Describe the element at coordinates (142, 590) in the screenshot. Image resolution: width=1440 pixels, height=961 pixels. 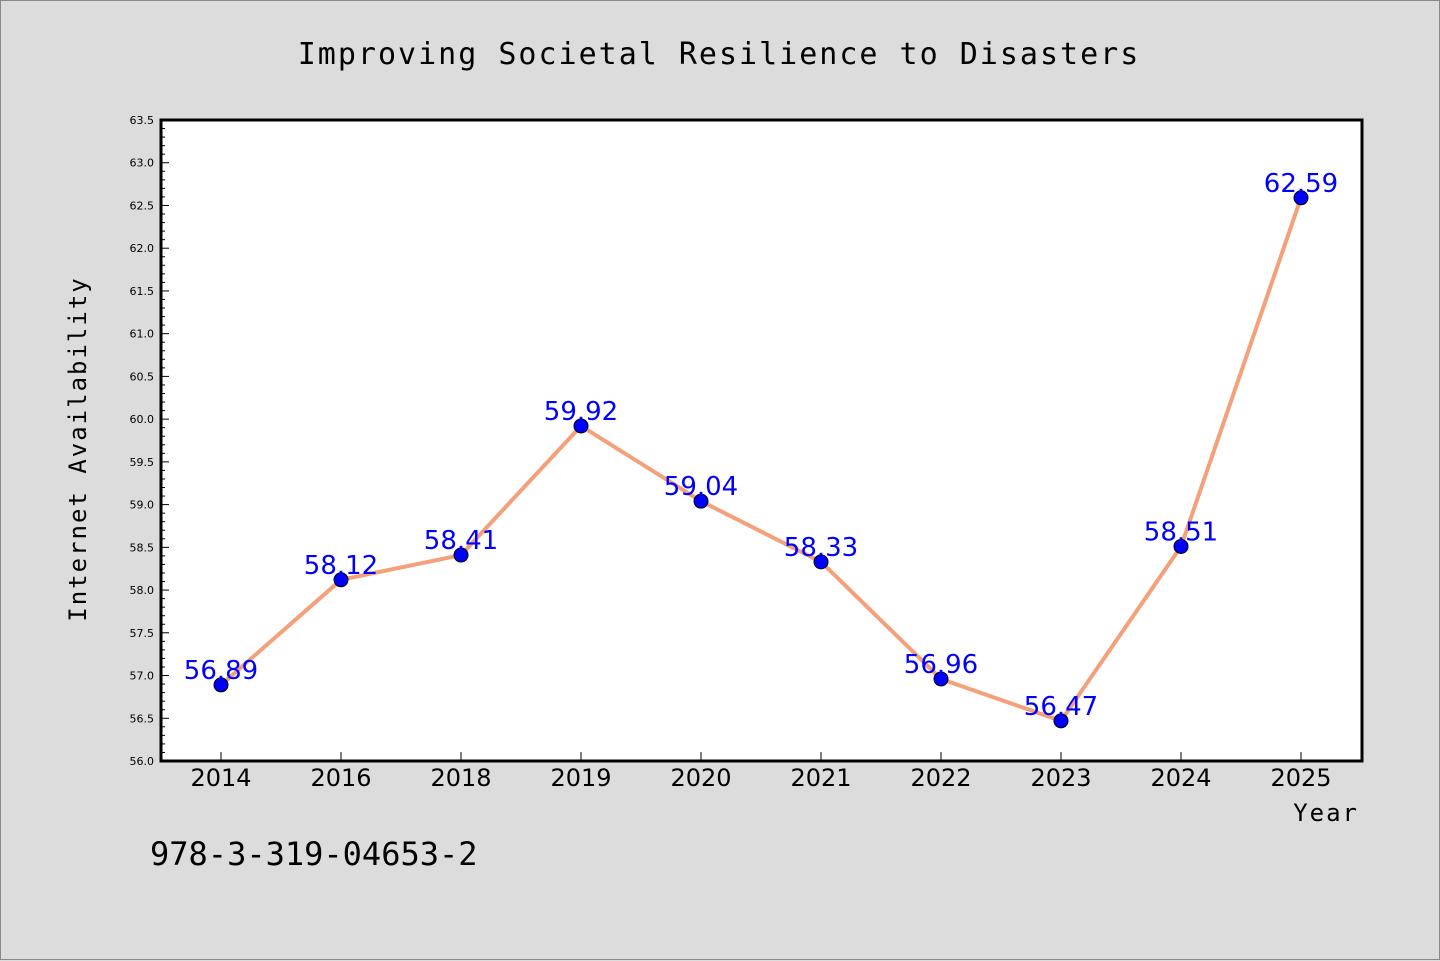
I see `y-tick-label: 58.0` at that location.